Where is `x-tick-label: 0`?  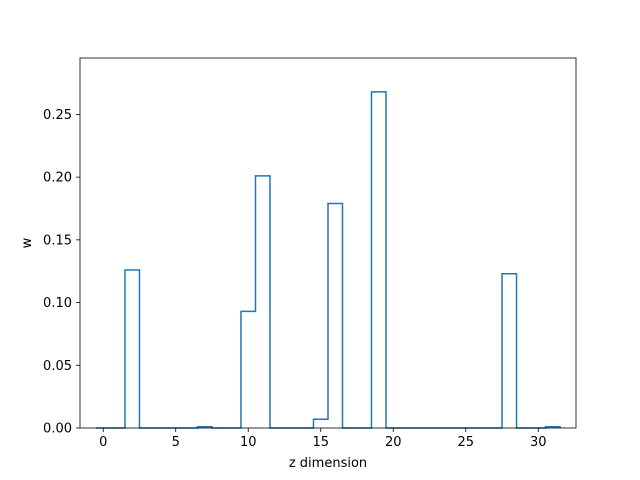 x-tick-label: 0 is located at coordinates (103, 442).